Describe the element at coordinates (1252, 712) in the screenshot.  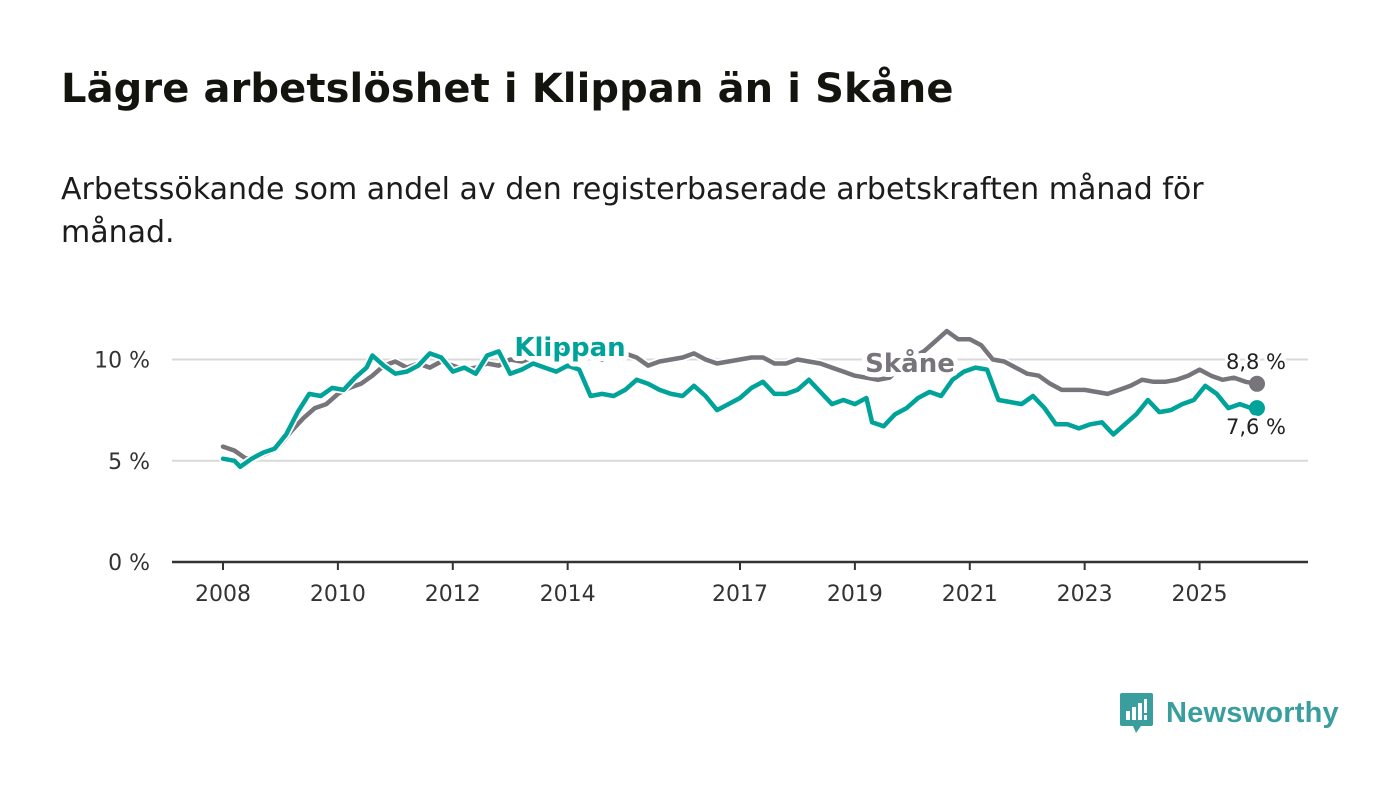
I see `brand-name: Newsworthy` at that location.